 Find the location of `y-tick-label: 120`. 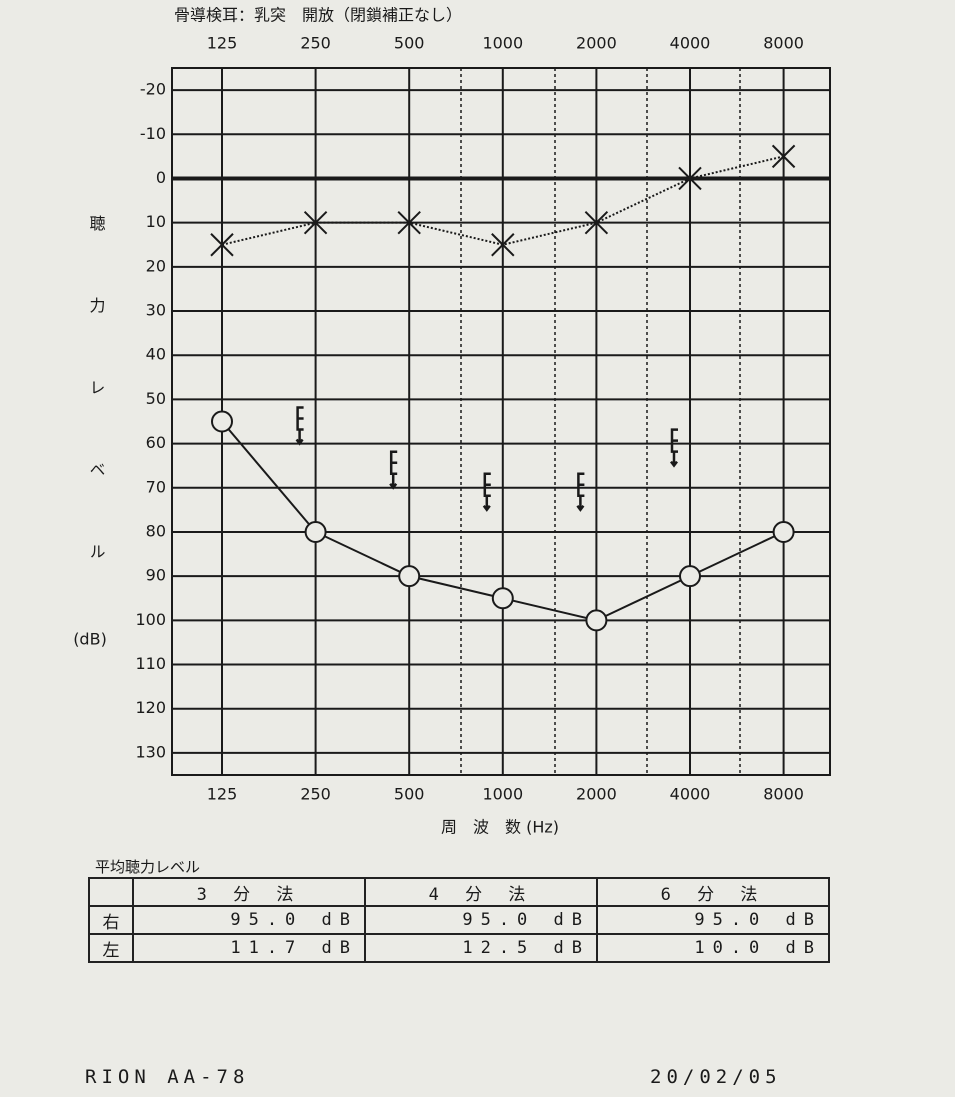

y-tick-label: 120 is located at coordinates (150, 707).